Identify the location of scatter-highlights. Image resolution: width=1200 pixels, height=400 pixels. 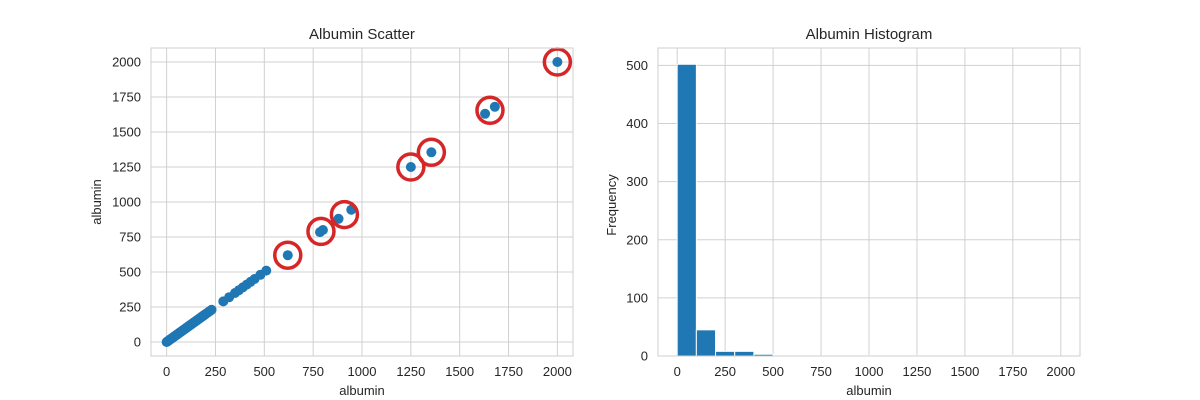
(423, 158).